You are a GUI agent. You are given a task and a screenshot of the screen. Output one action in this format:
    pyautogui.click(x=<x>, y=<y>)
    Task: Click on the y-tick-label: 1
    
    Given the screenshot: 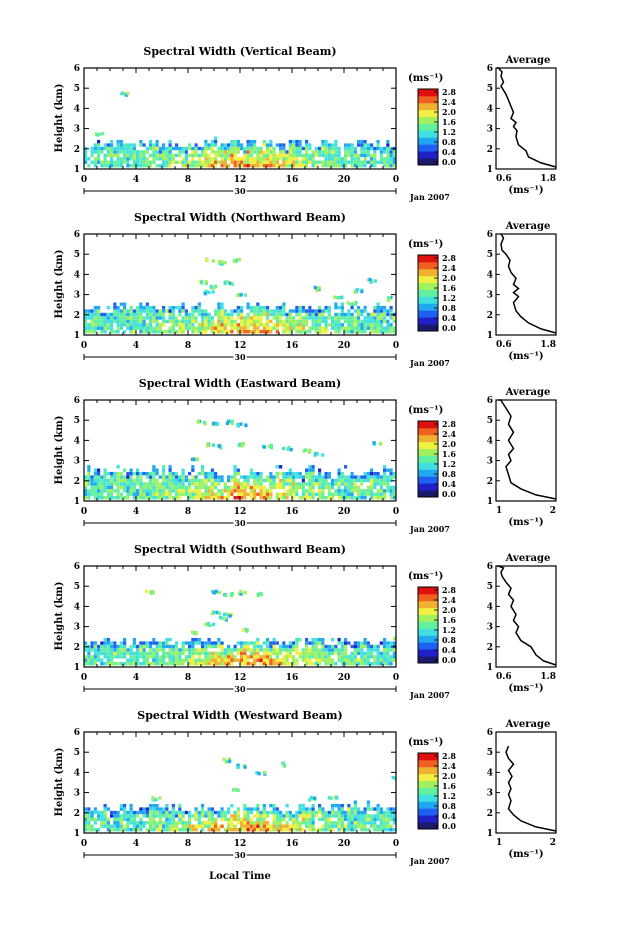 What is the action you would take?
    pyautogui.click(x=77, y=834)
    